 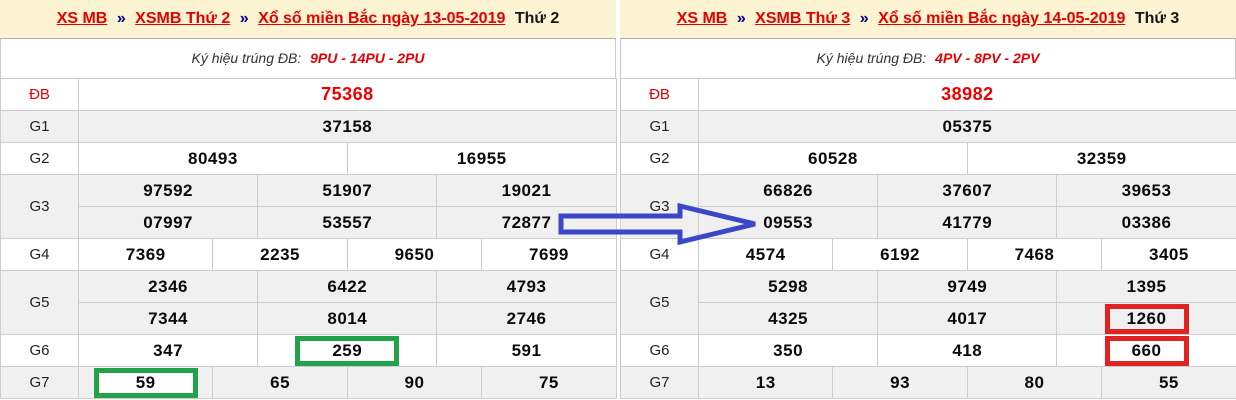 I want to click on prize-row: G7 13 93 80 55, so click(x=928, y=382).